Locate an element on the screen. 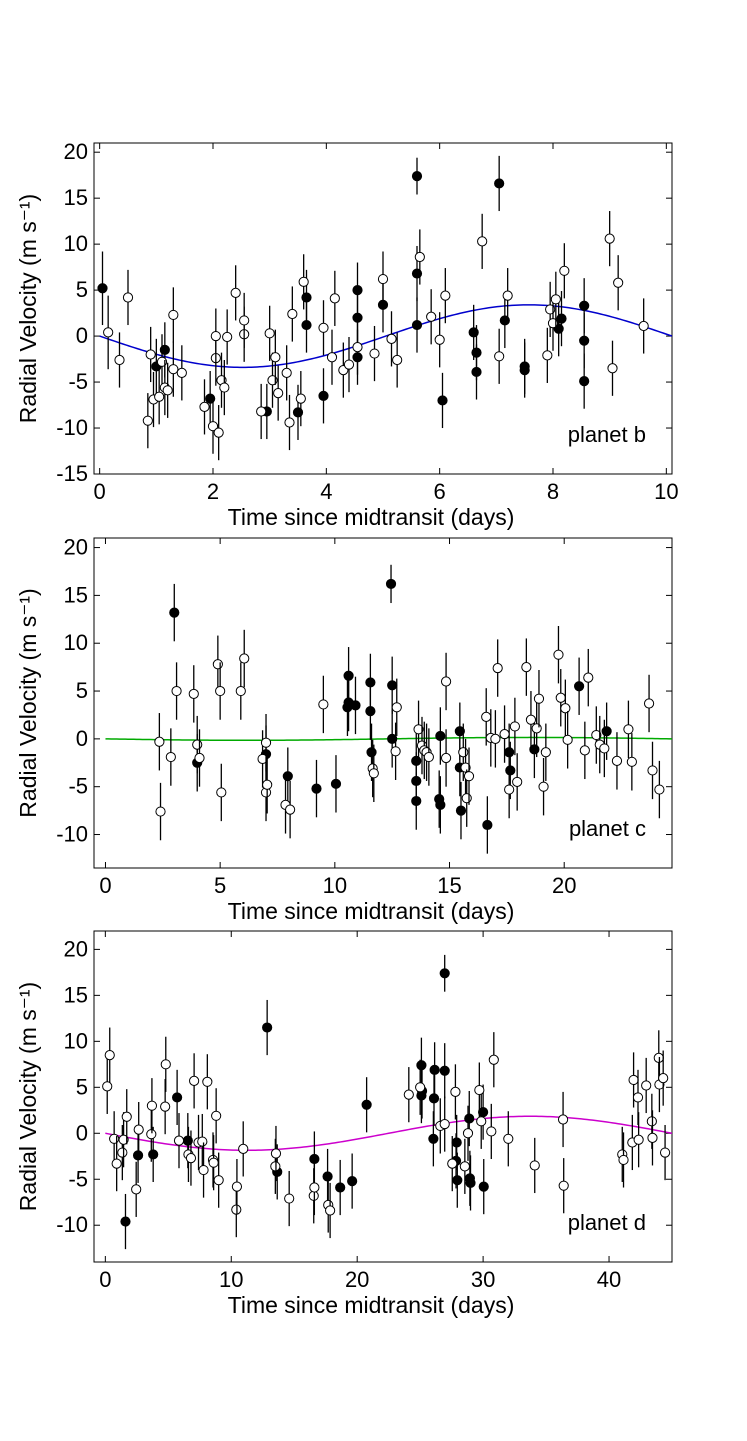  model-curve is located at coordinates (388, 1133).